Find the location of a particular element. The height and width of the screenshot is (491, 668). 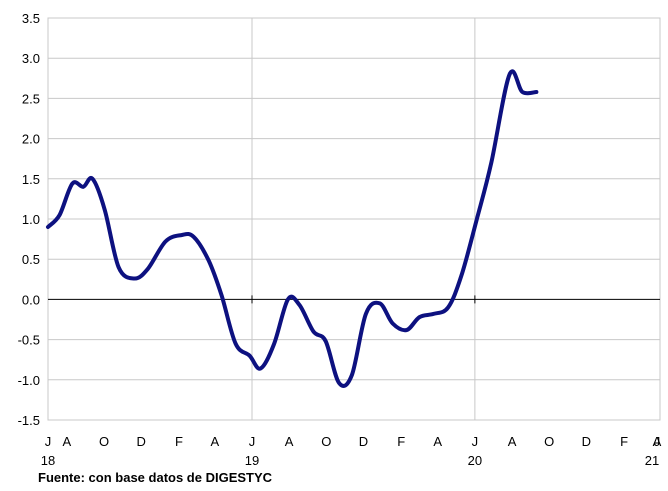

y-tick-label: 3.0 is located at coordinates (31, 58).